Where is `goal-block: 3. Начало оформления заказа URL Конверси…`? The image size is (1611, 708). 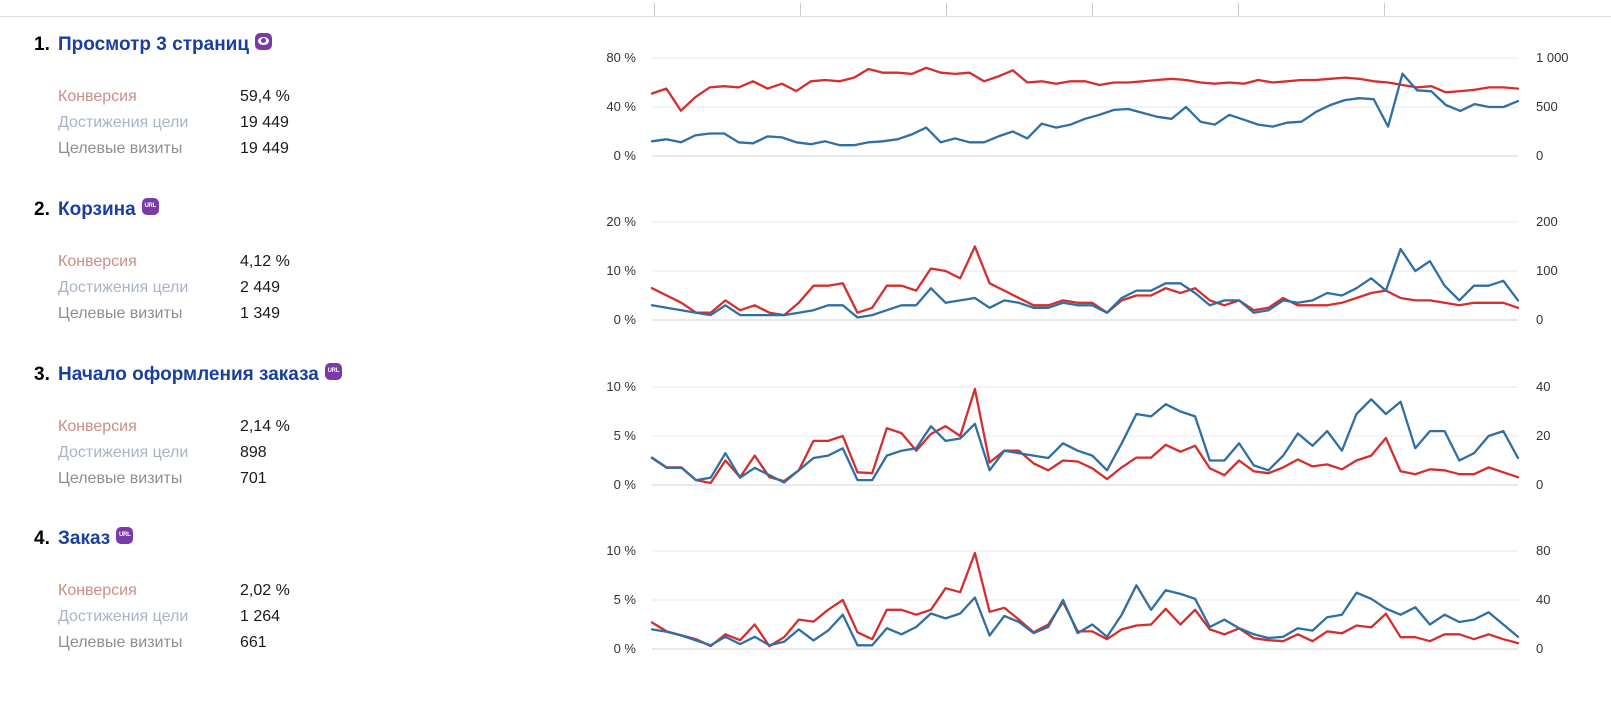
goal-block: 3. Начало оформления заказа URL Конверси… is located at coordinates (314, 442).